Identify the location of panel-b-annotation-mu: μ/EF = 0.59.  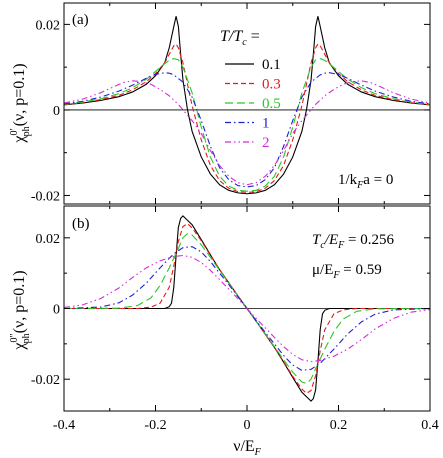
(347, 271).